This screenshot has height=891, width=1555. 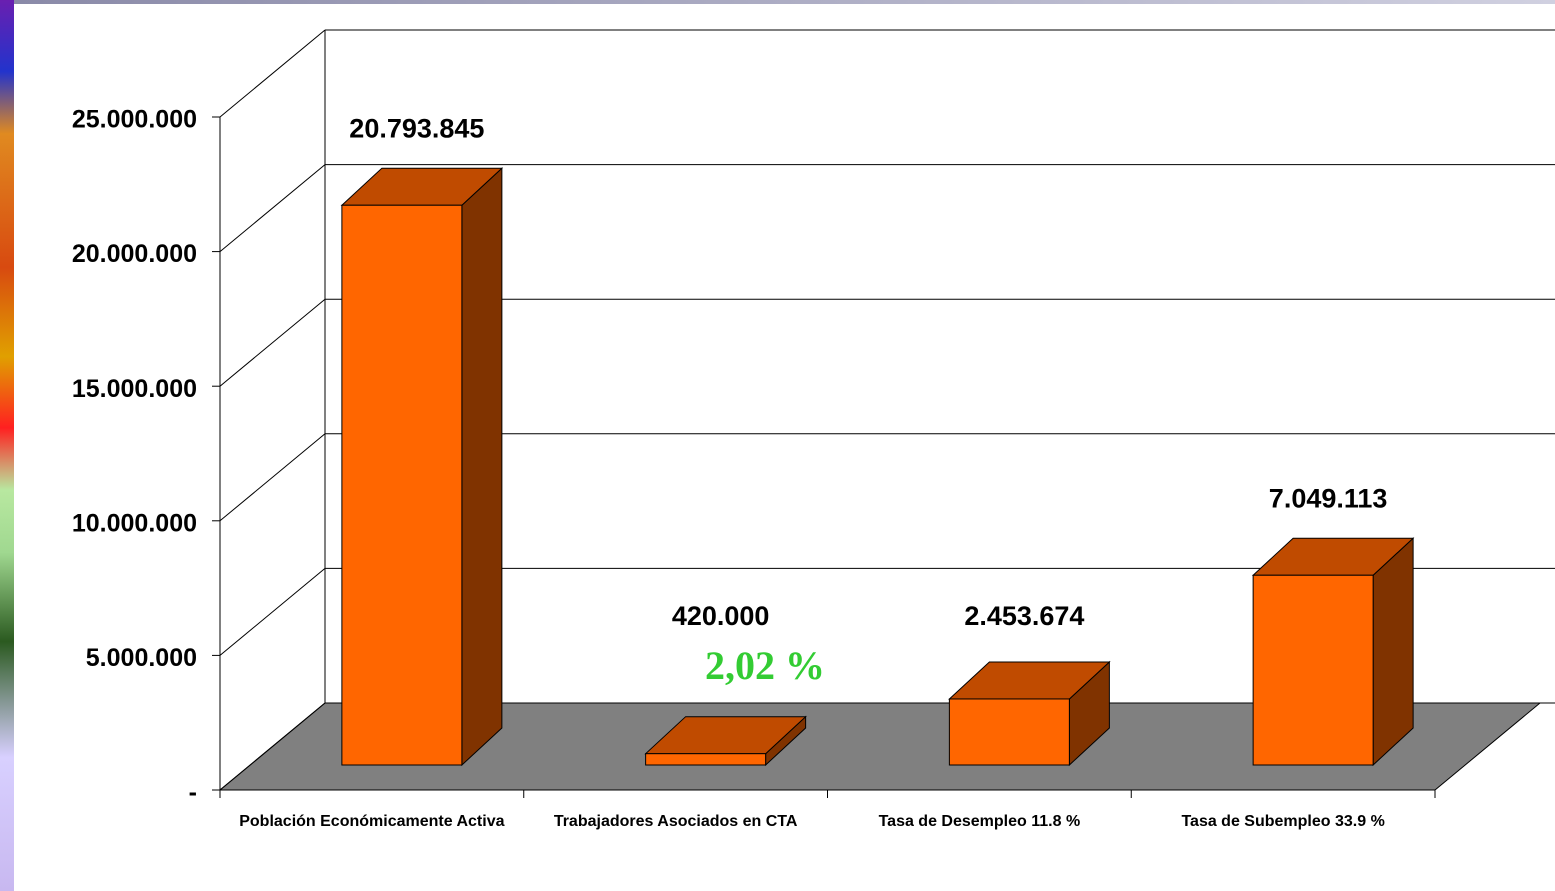 I want to click on x-tick-label: Población Económicamente Activa, so click(x=372, y=821).